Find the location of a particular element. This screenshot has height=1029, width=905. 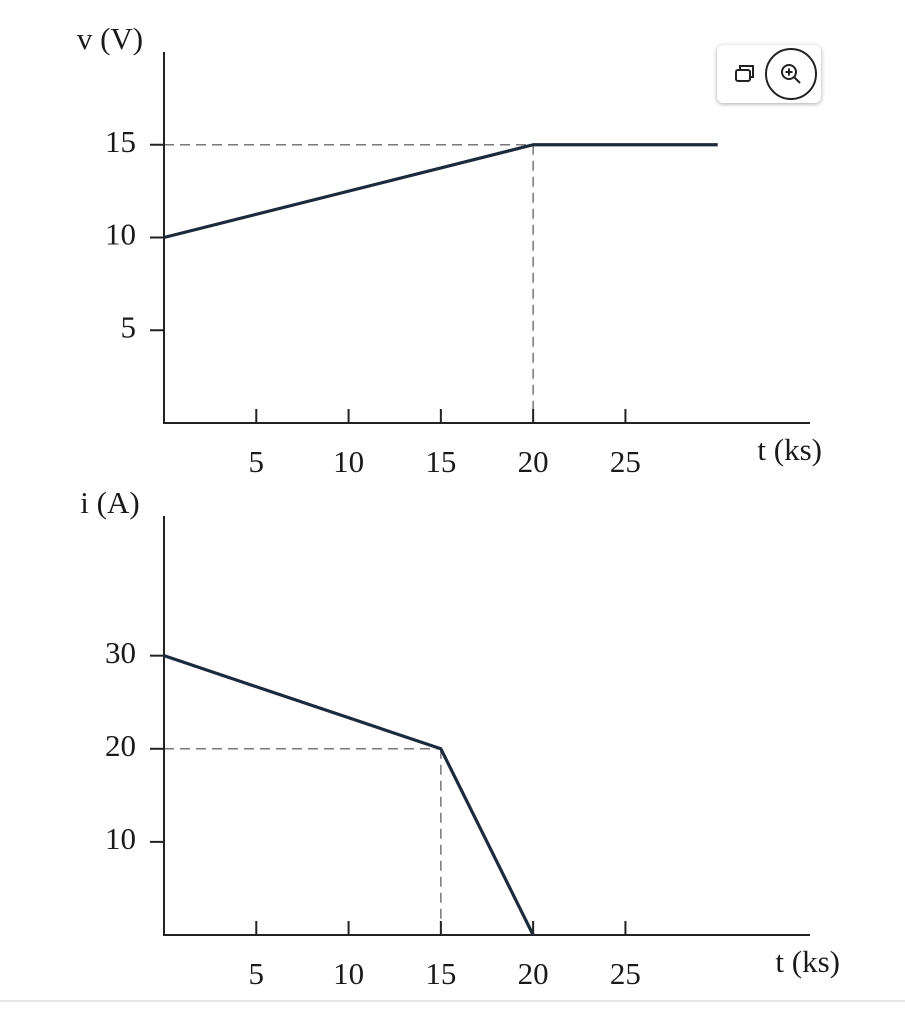

gallery-icon is located at coordinates (744, 73).